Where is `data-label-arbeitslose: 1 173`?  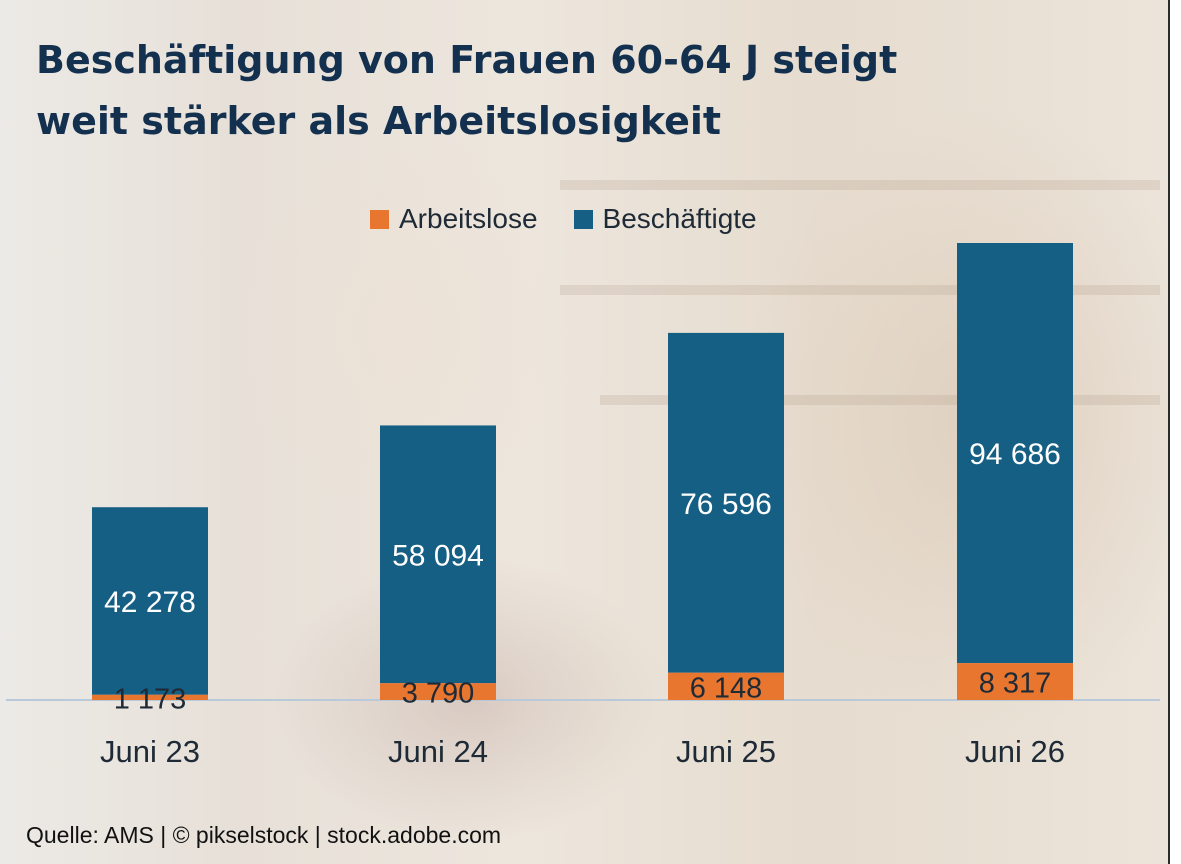
data-label-arbeitslose: 1 173 is located at coordinates (150, 699).